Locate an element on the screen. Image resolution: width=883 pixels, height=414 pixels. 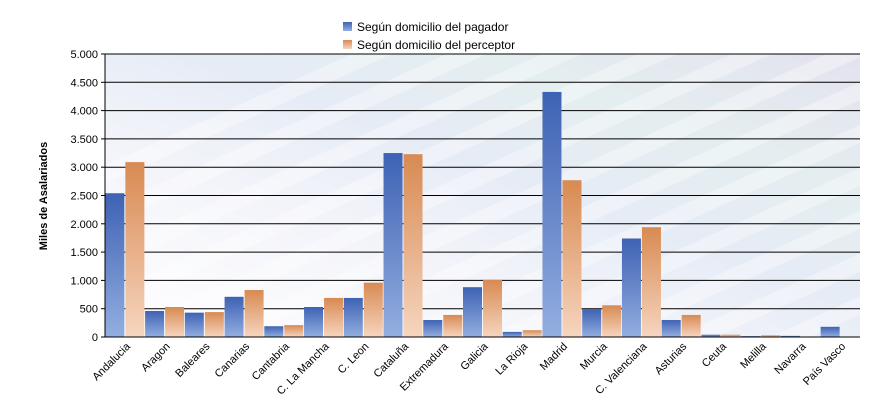
y-tick-label: 3.000 is located at coordinates (84, 168).